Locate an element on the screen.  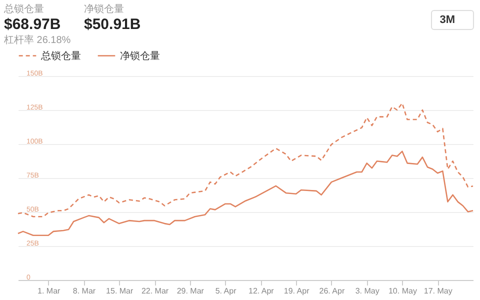
text: $68.97B is located at coordinates (33, 24).